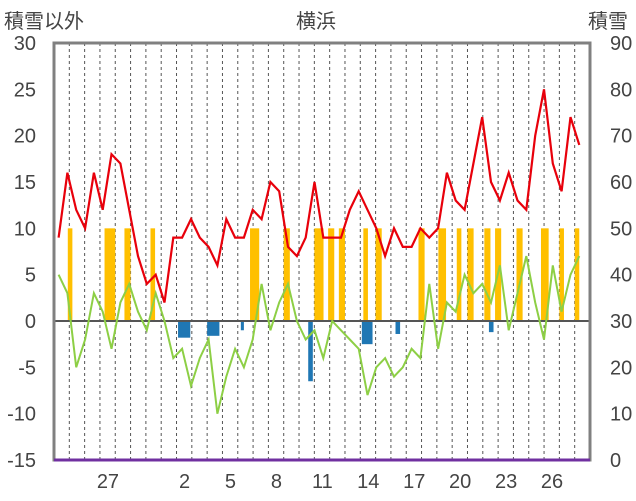 This screenshot has width=636, height=501. Describe the element at coordinates (621, 137) in the screenshot. I see `y-right-tick-label: 70` at that location.